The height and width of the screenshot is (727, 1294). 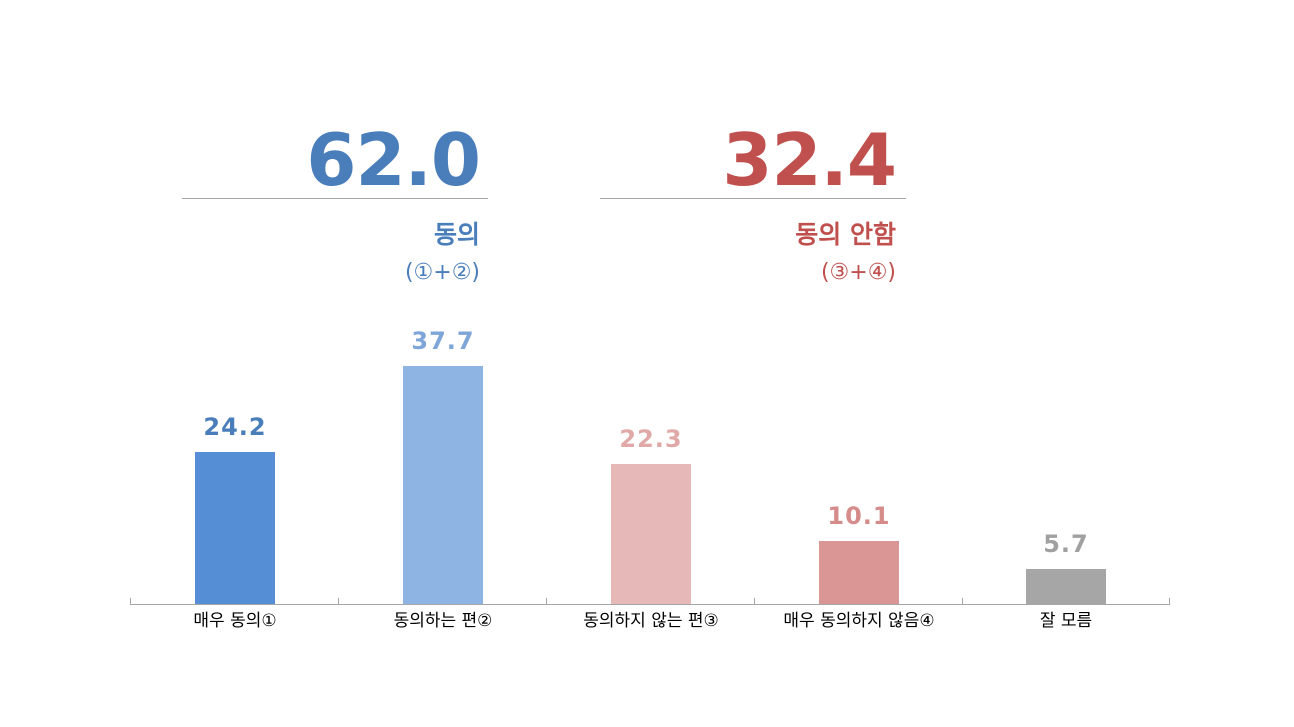 What do you see at coordinates (1066, 587) in the screenshot?
I see `bar-dont-know` at bounding box center [1066, 587].